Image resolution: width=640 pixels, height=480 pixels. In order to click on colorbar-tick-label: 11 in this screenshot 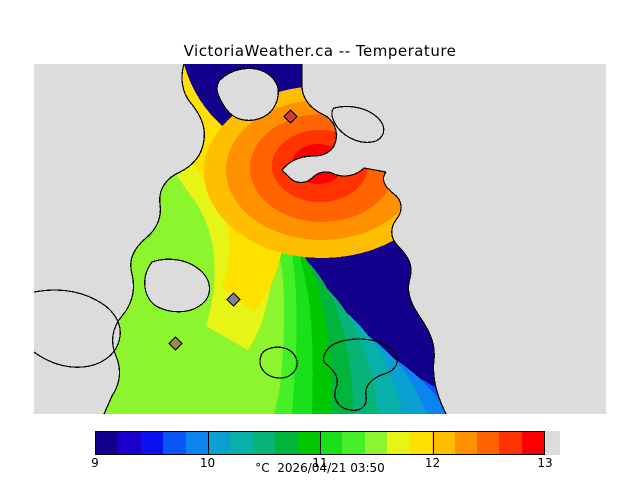, I will do `click(320, 463)`.